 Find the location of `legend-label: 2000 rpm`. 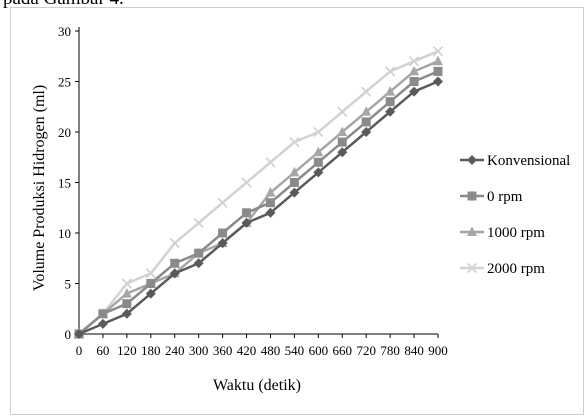

legend-label: 2000 rpm is located at coordinates (516, 269).